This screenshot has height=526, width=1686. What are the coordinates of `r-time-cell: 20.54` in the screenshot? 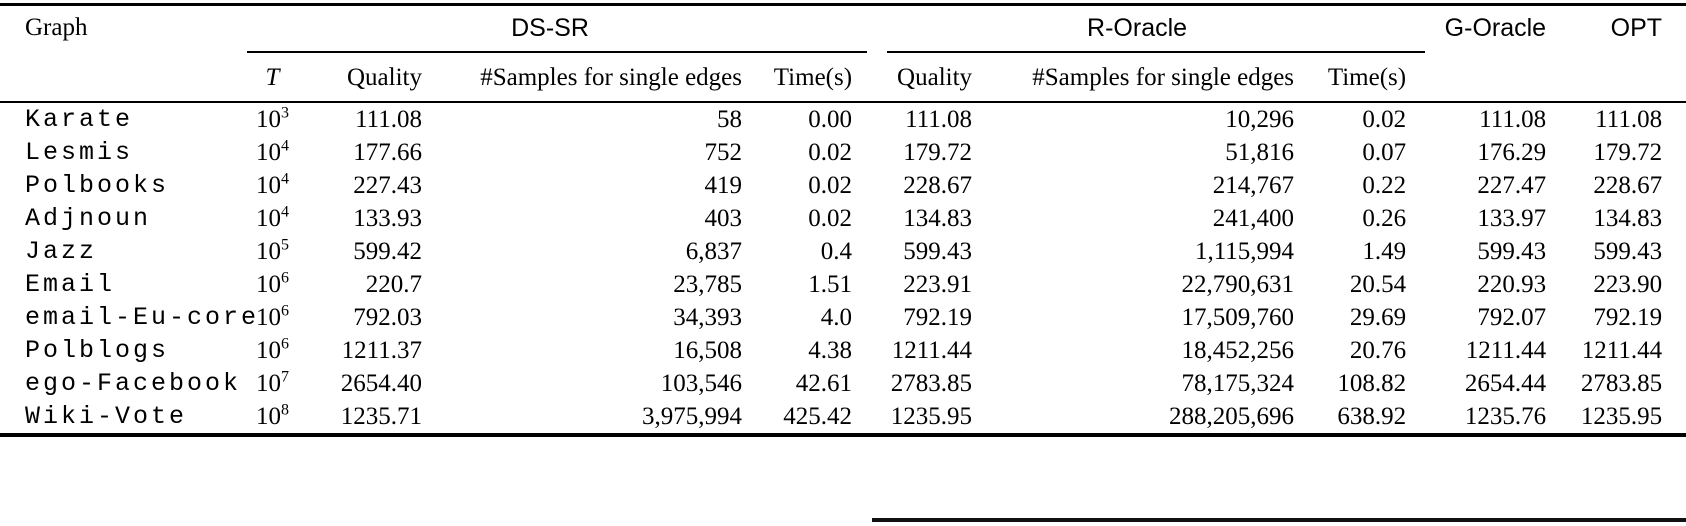 It's located at (1378, 284).